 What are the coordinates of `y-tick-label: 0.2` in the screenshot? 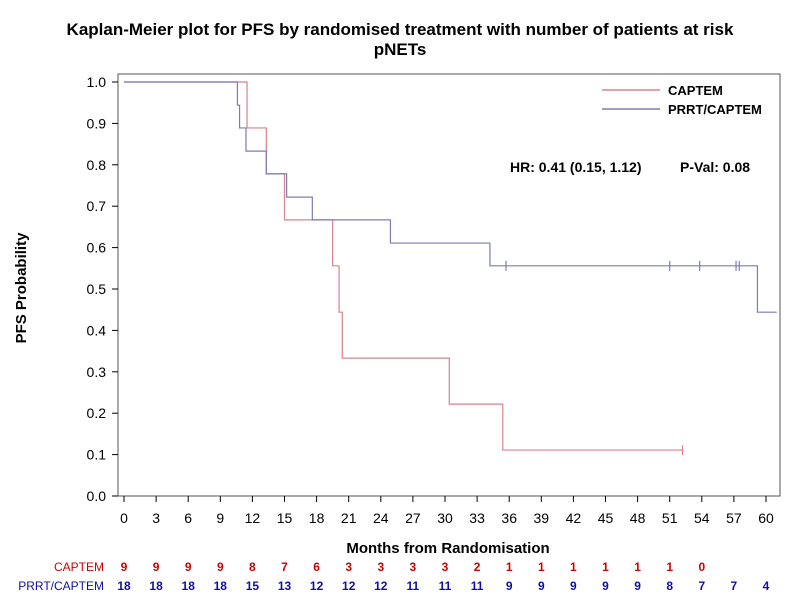 It's located at (97, 413).